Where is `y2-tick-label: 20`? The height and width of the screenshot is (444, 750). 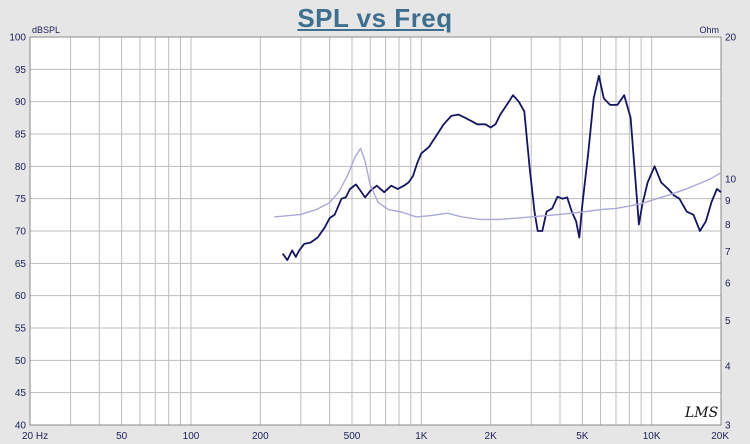 y2-tick-label: 20 is located at coordinates (731, 38).